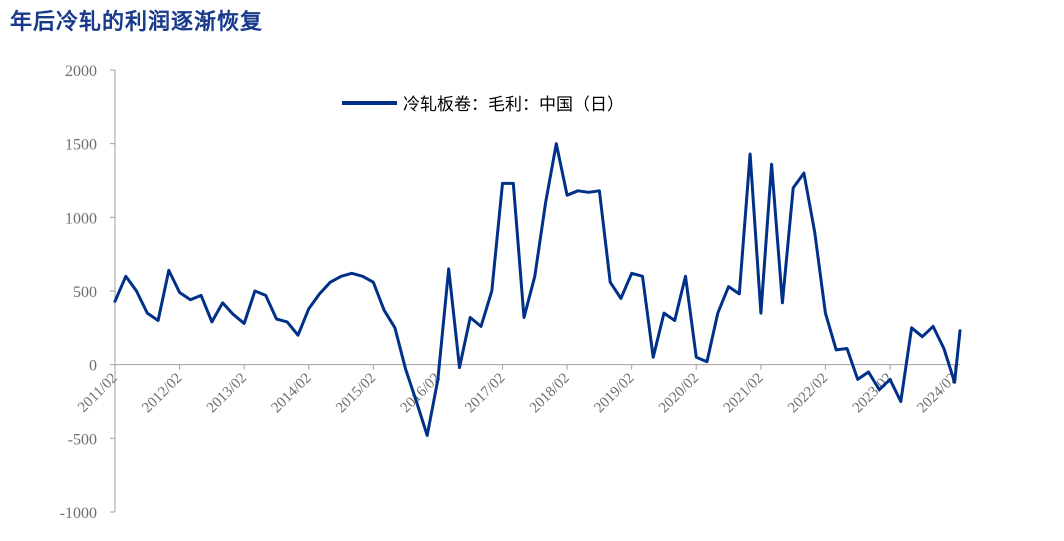  What do you see at coordinates (81, 71) in the screenshot?
I see `y-tick-label: 2000` at bounding box center [81, 71].